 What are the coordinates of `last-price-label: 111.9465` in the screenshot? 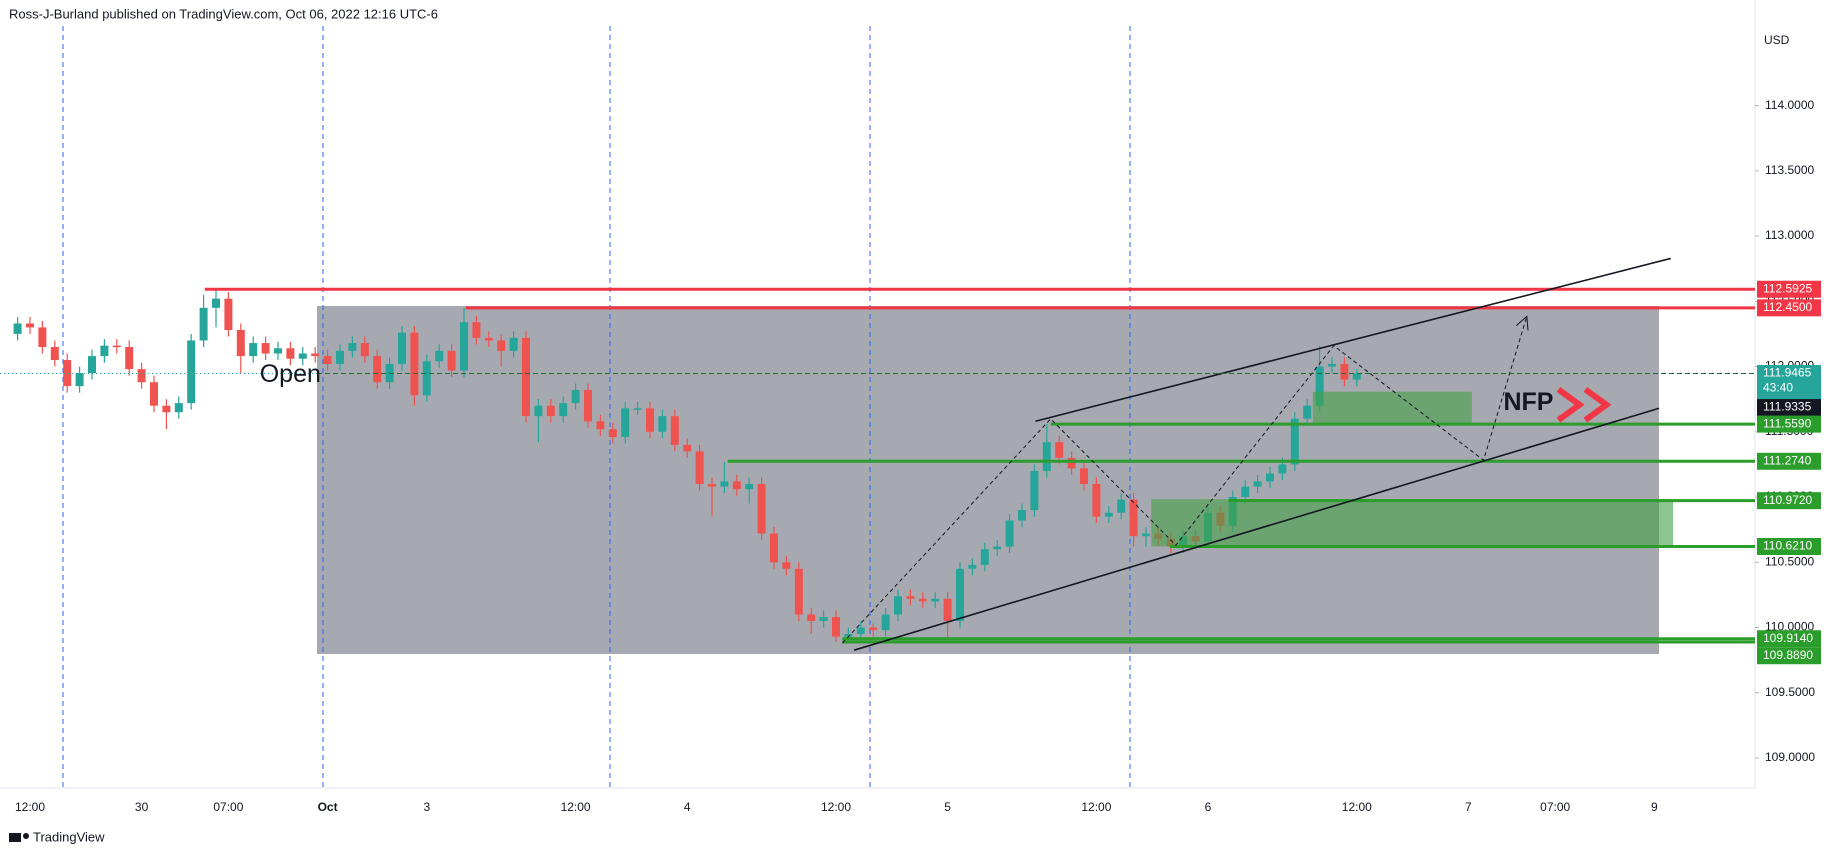 It's located at (1787, 373).